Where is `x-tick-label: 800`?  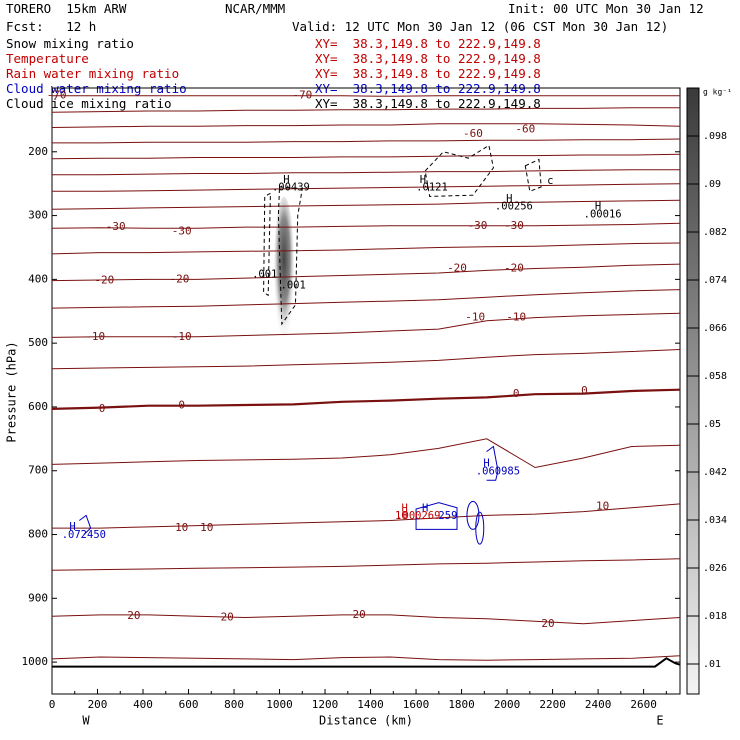 x-tick-label: 800 is located at coordinates (234, 704).